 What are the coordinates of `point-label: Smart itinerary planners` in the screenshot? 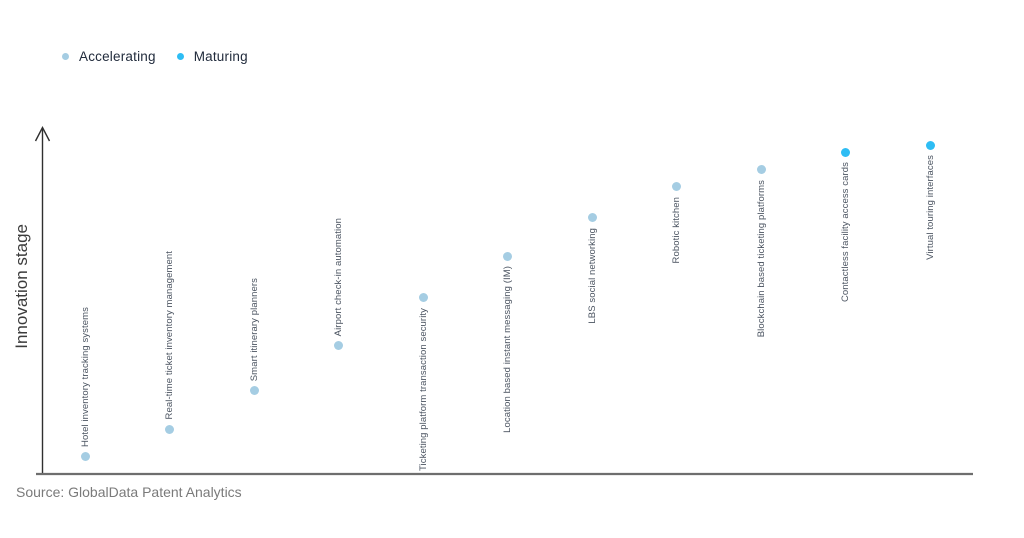 It's located at (254, 329).